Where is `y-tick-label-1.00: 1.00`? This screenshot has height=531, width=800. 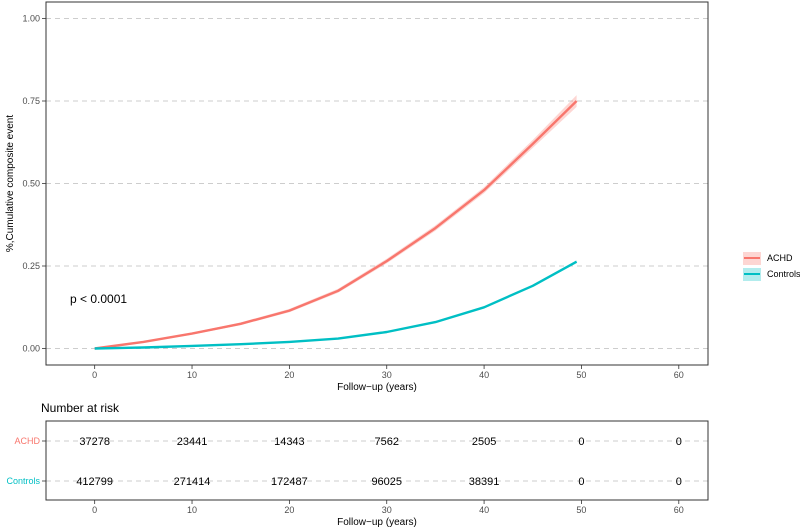
y-tick-label-1.00: 1.00 is located at coordinates (31, 19).